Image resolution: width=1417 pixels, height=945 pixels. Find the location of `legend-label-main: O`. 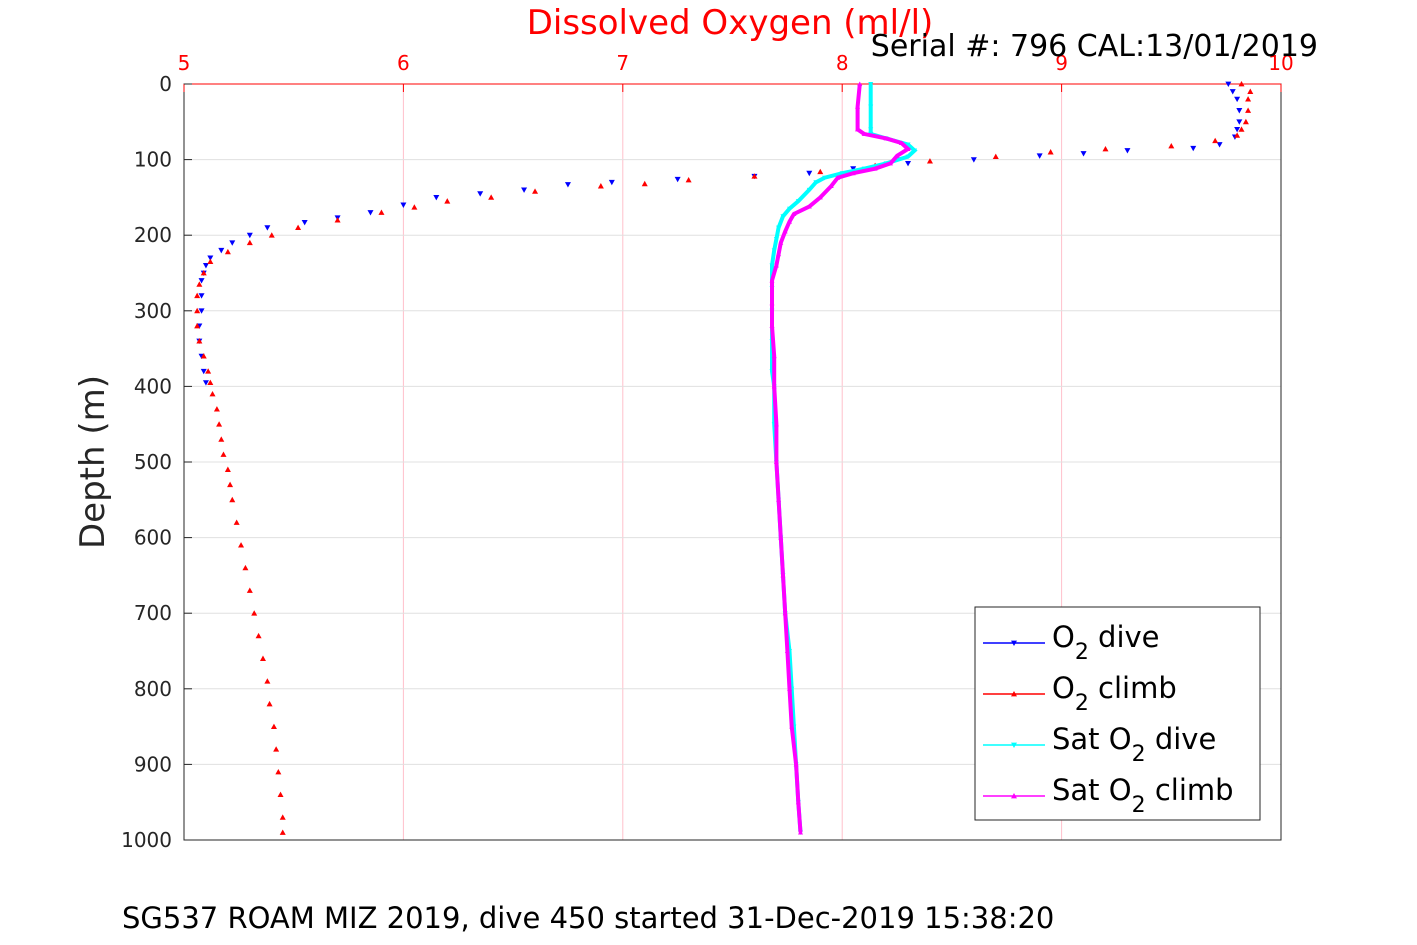

legend-label-main: O is located at coordinates (1063, 688).